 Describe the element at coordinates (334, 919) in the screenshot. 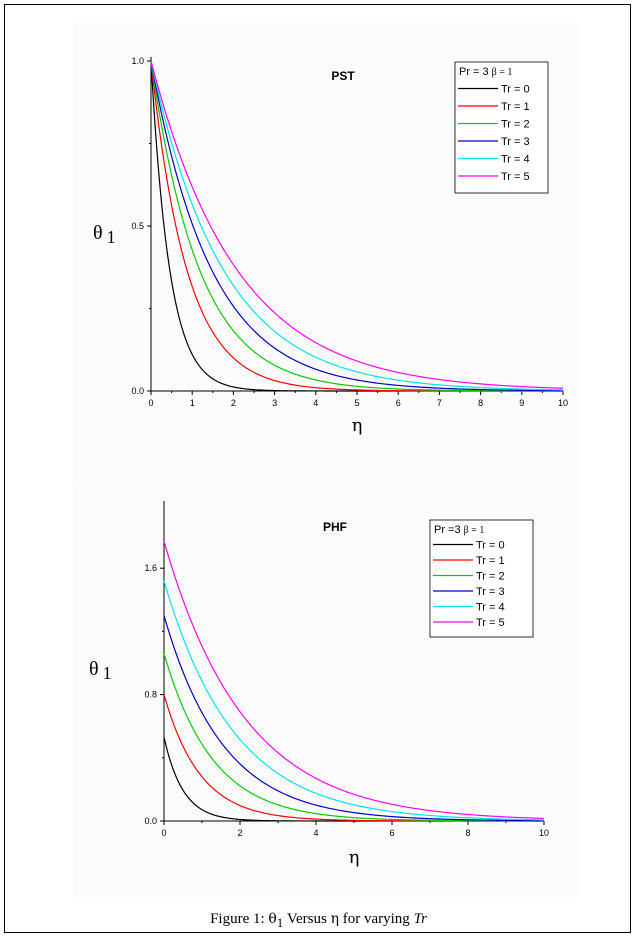

I see `caption-eta: η` at that location.